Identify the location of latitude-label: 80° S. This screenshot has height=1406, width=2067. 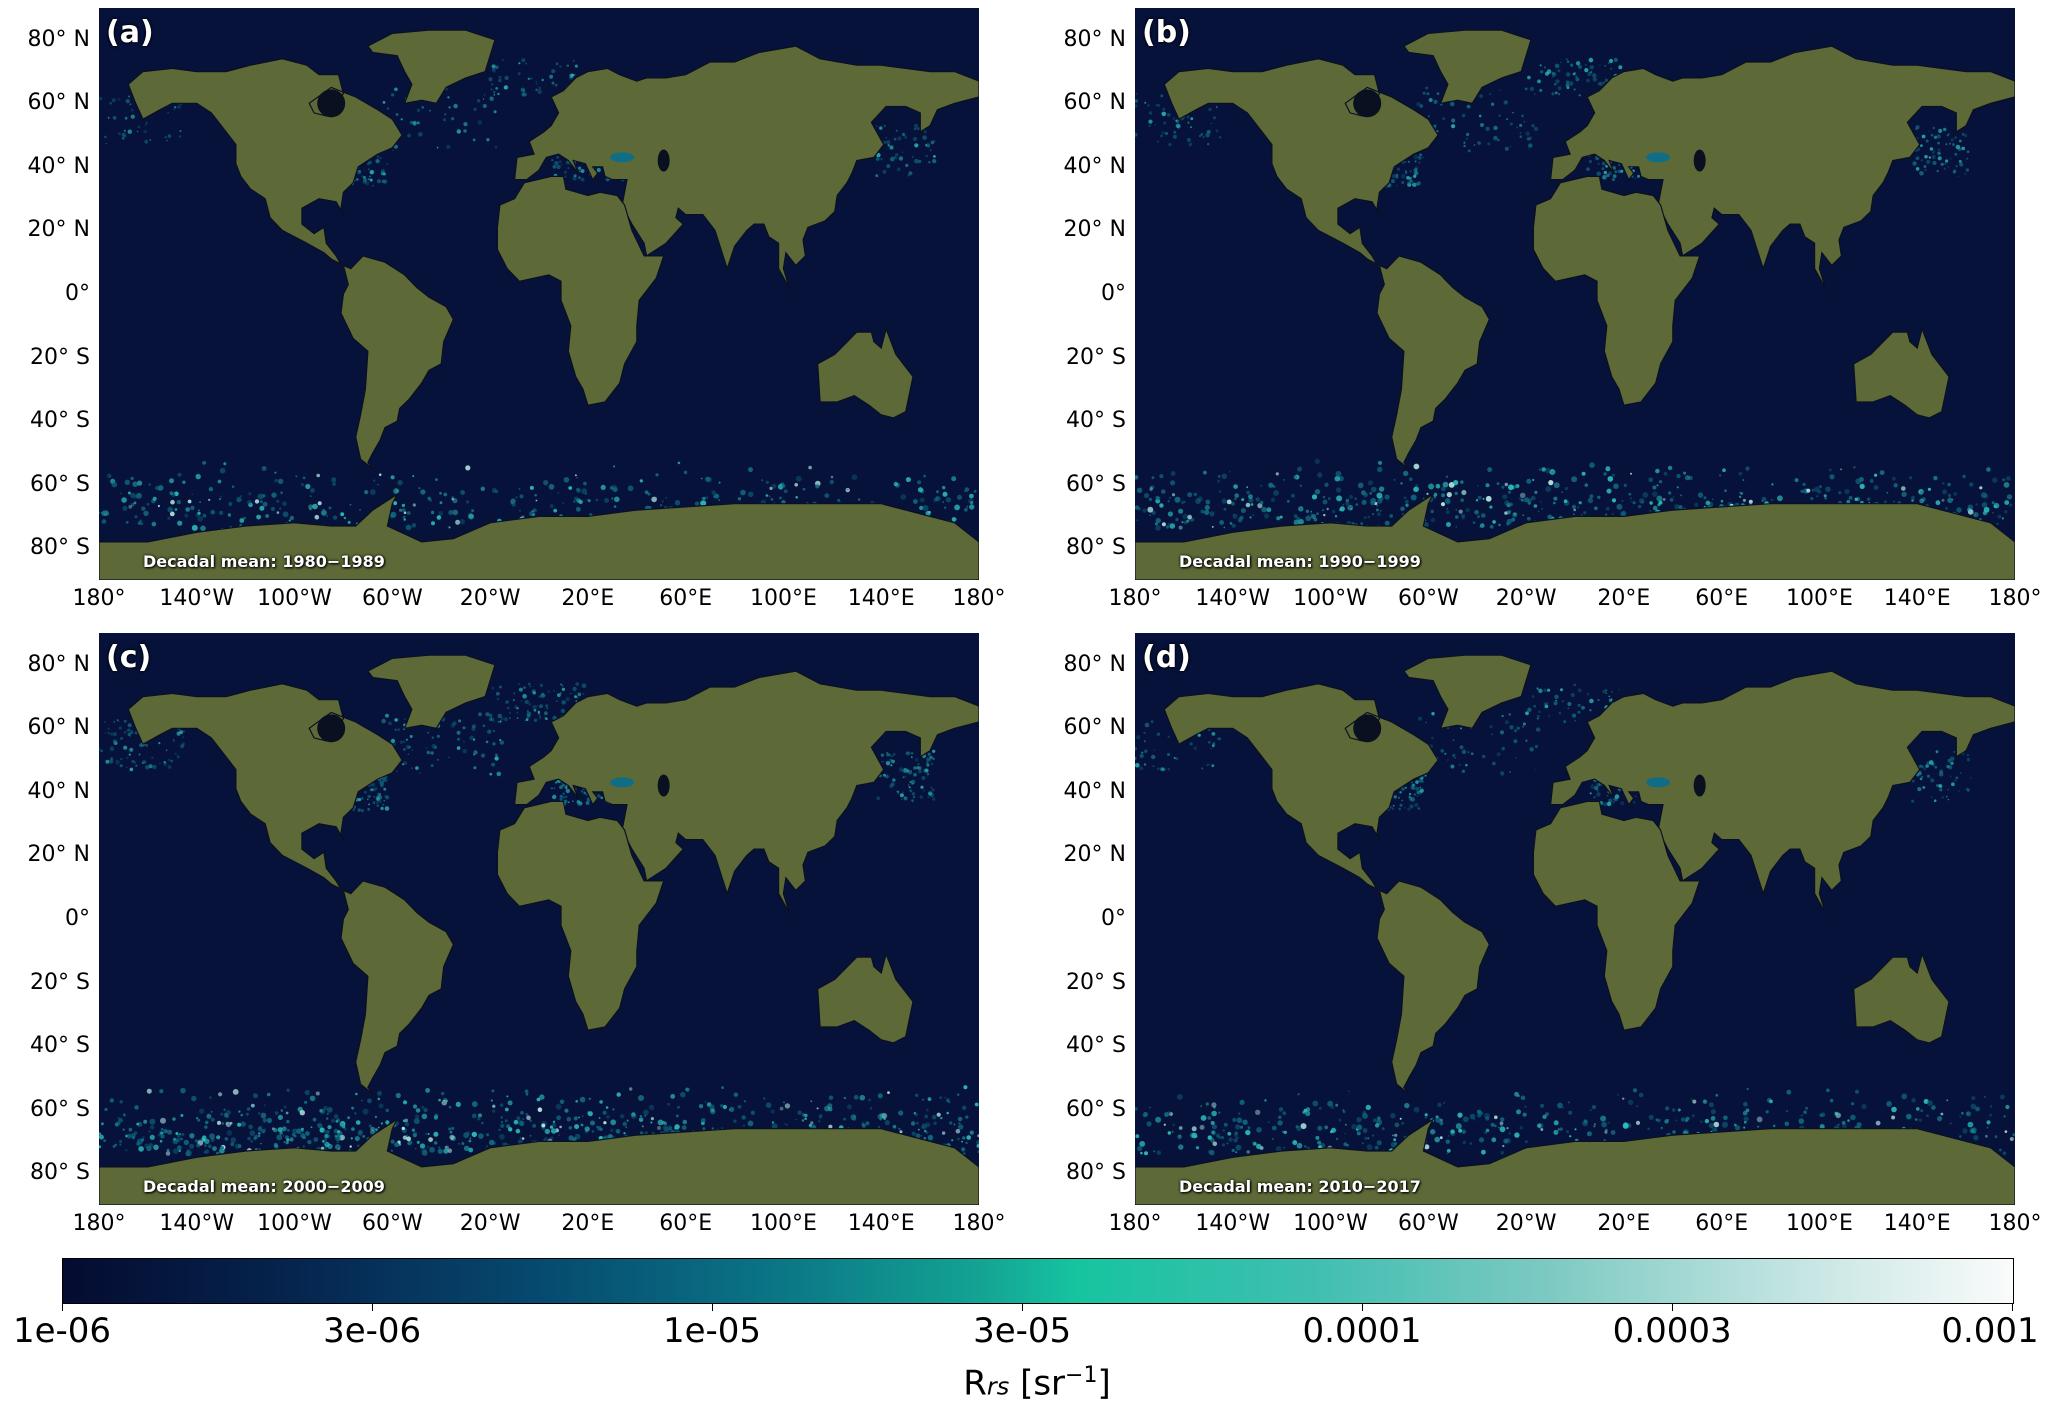
(60, 548).